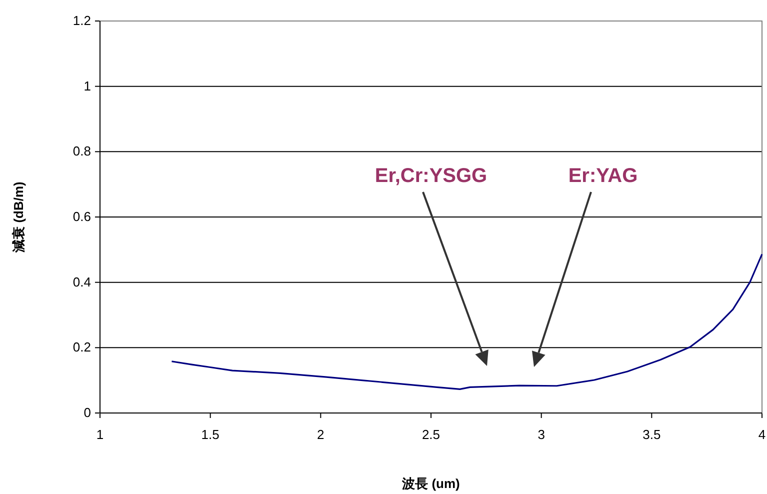 This screenshot has height=494, width=767. I want to click on x-tick-label: 2.5, so click(431, 434).